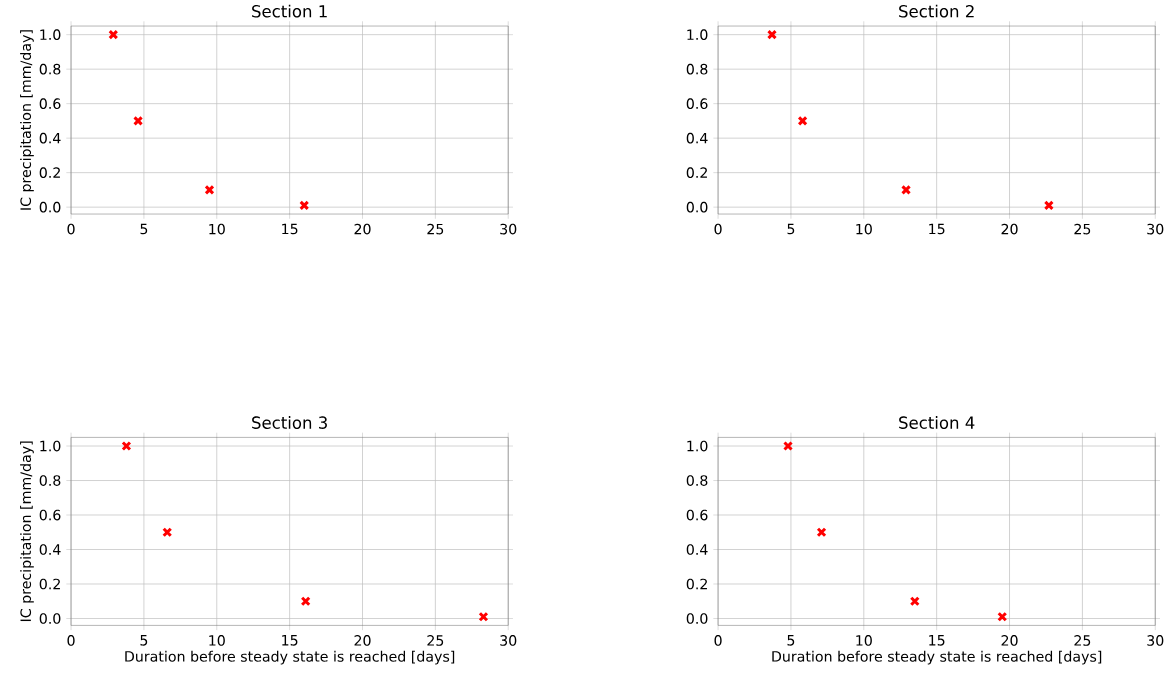 The width and height of the screenshot is (1169, 687). What do you see at coordinates (937, 422) in the screenshot?
I see `chart-title: Section 4` at bounding box center [937, 422].